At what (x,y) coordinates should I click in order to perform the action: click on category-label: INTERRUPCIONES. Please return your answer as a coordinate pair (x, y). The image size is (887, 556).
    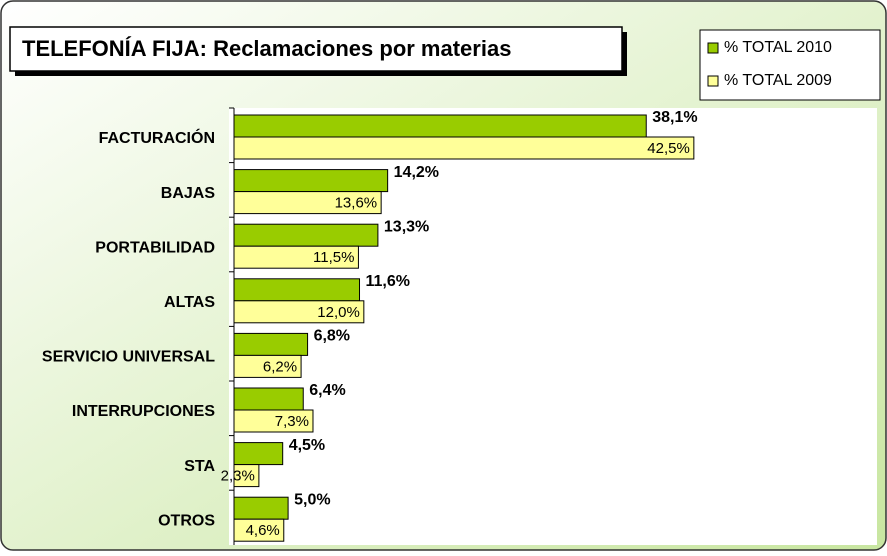
    Looking at the image, I should click on (143, 411).